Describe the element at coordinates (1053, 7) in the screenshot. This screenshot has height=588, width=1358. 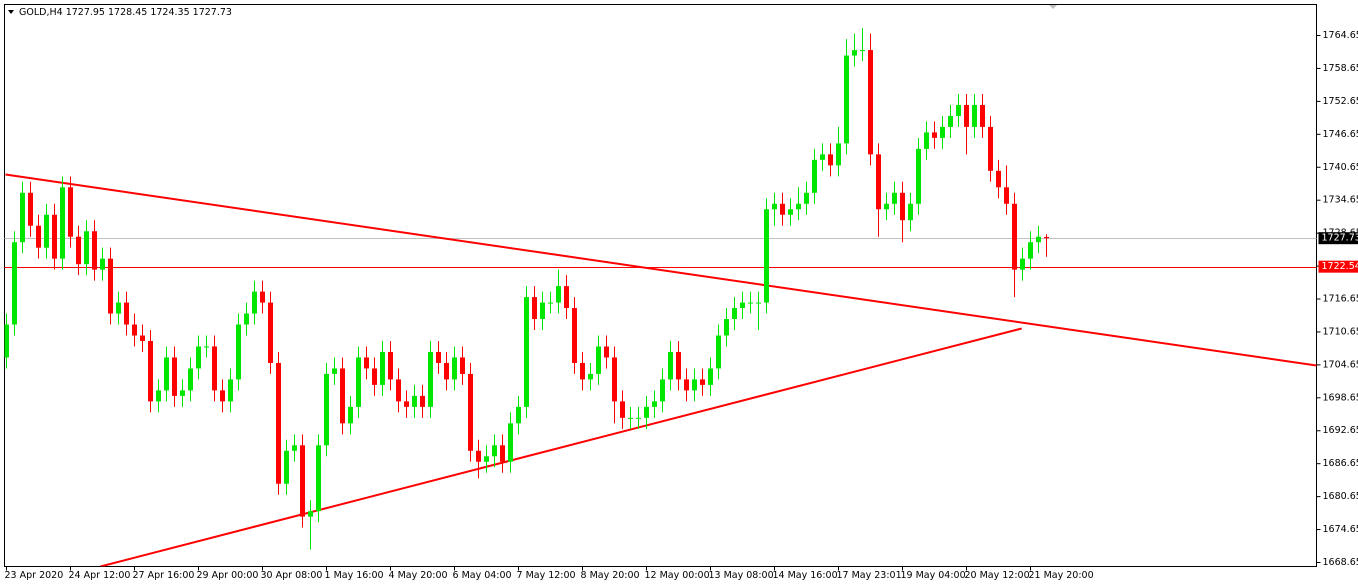
I see `shift-marker` at that location.